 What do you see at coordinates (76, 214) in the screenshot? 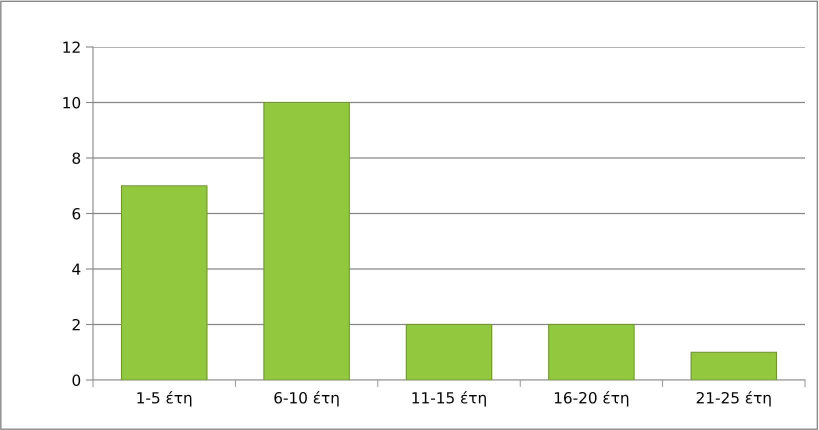
I see `y-tick-label: 6` at bounding box center [76, 214].